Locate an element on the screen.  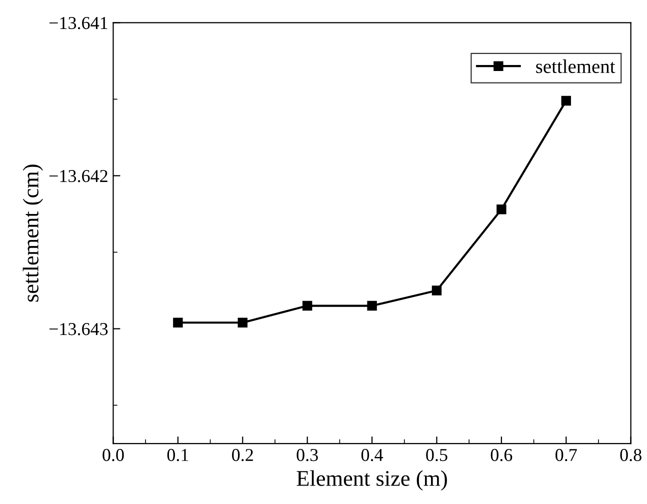
y-axis-title: settlement (cm) is located at coordinates (32, 233).